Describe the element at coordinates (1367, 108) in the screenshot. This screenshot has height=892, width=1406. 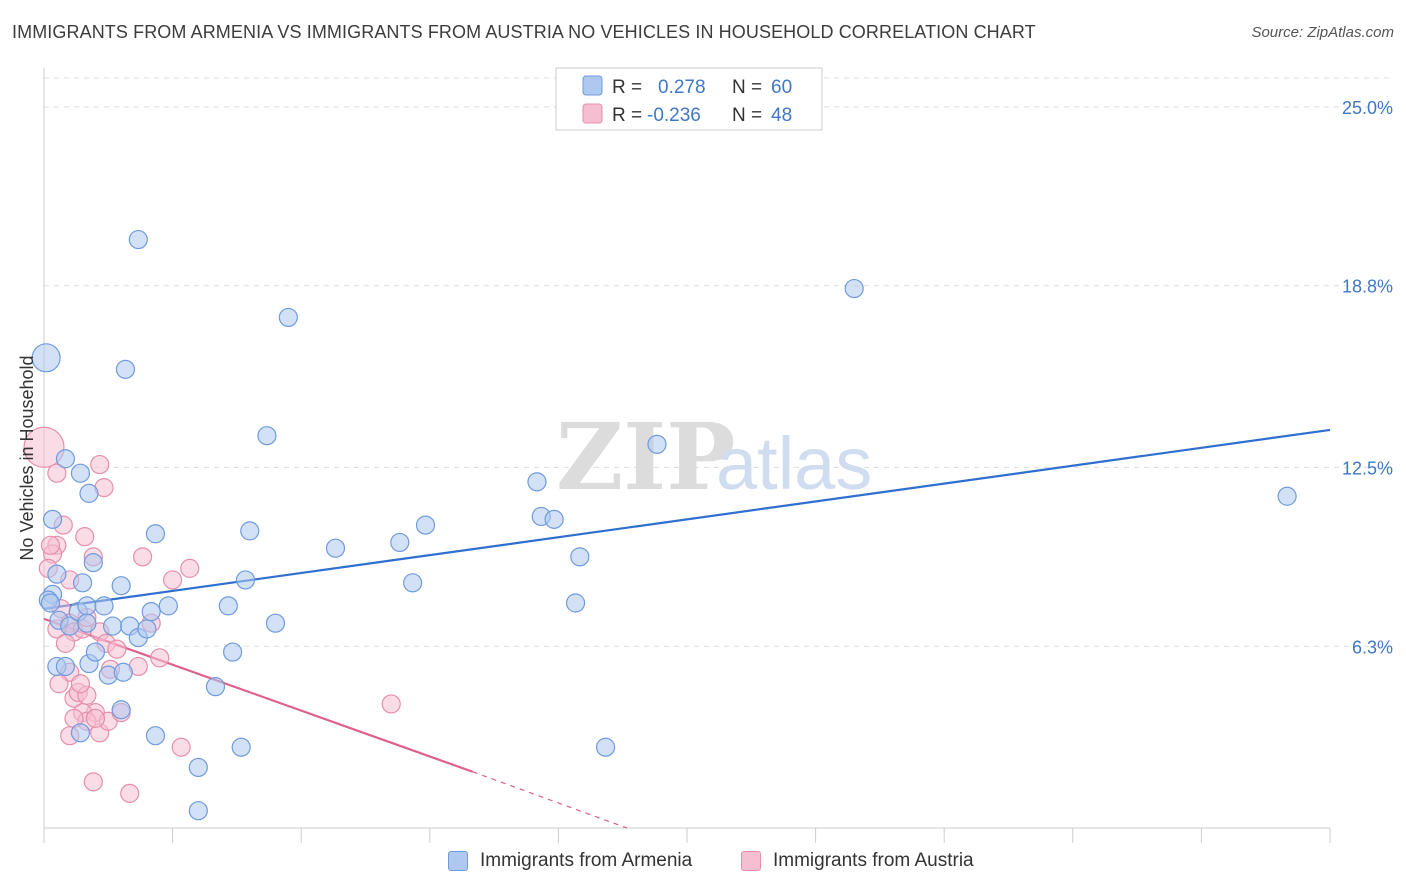
I see `y-tick-label: 25.0%` at that location.